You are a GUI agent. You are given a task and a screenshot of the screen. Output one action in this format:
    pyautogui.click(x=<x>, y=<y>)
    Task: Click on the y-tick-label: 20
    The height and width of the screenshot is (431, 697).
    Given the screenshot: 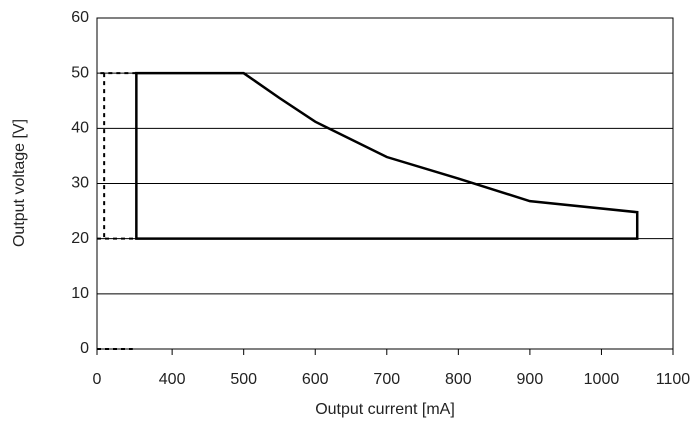 What is the action you would take?
    pyautogui.click(x=80, y=238)
    